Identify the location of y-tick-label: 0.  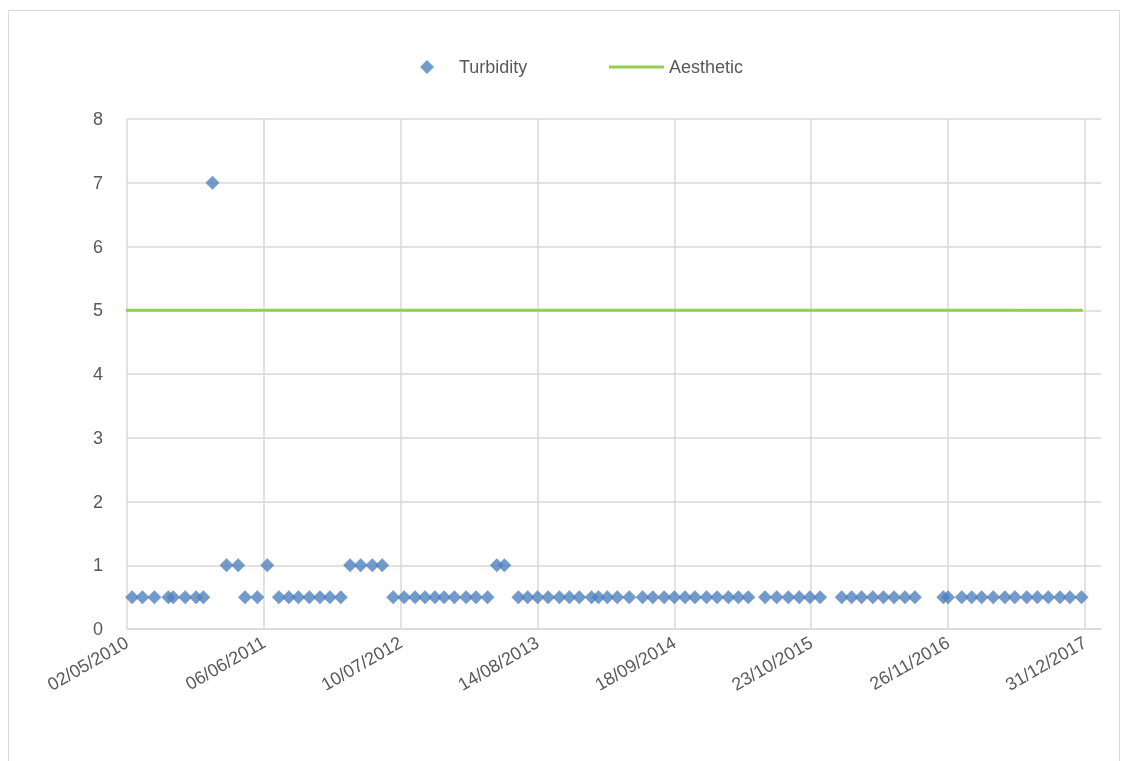
(97, 629).